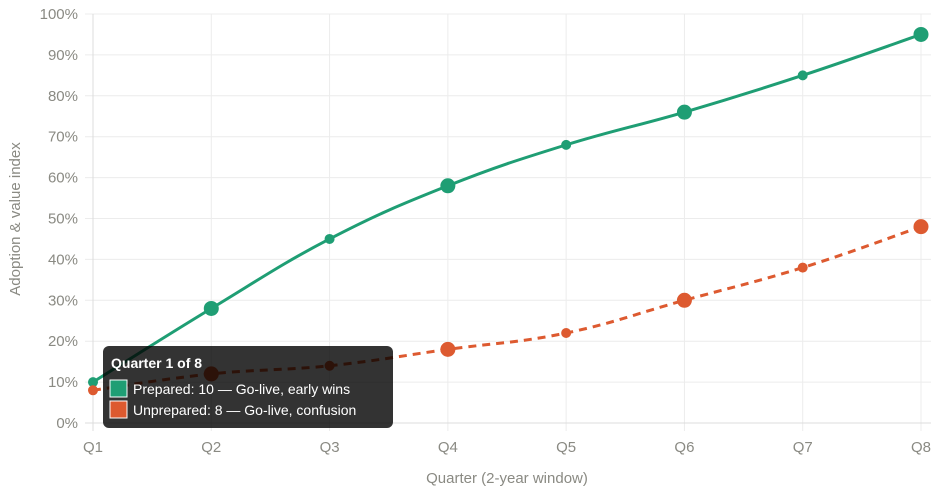 This screenshot has height=494, width=936. What do you see at coordinates (803, 447) in the screenshot?
I see `x-tick-label: Q7` at bounding box center [803, 447].